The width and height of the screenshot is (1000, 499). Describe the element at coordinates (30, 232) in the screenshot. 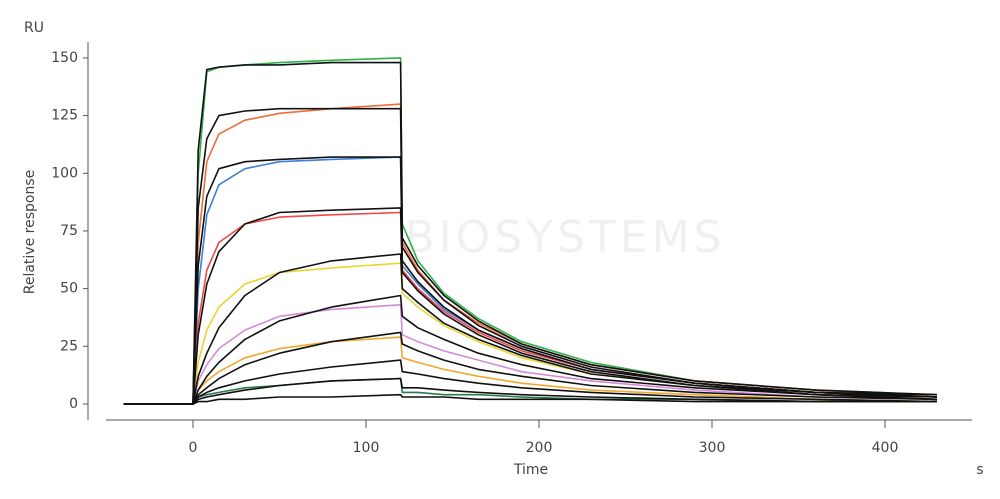

I see `y-axis-label: Relative response` at that location.